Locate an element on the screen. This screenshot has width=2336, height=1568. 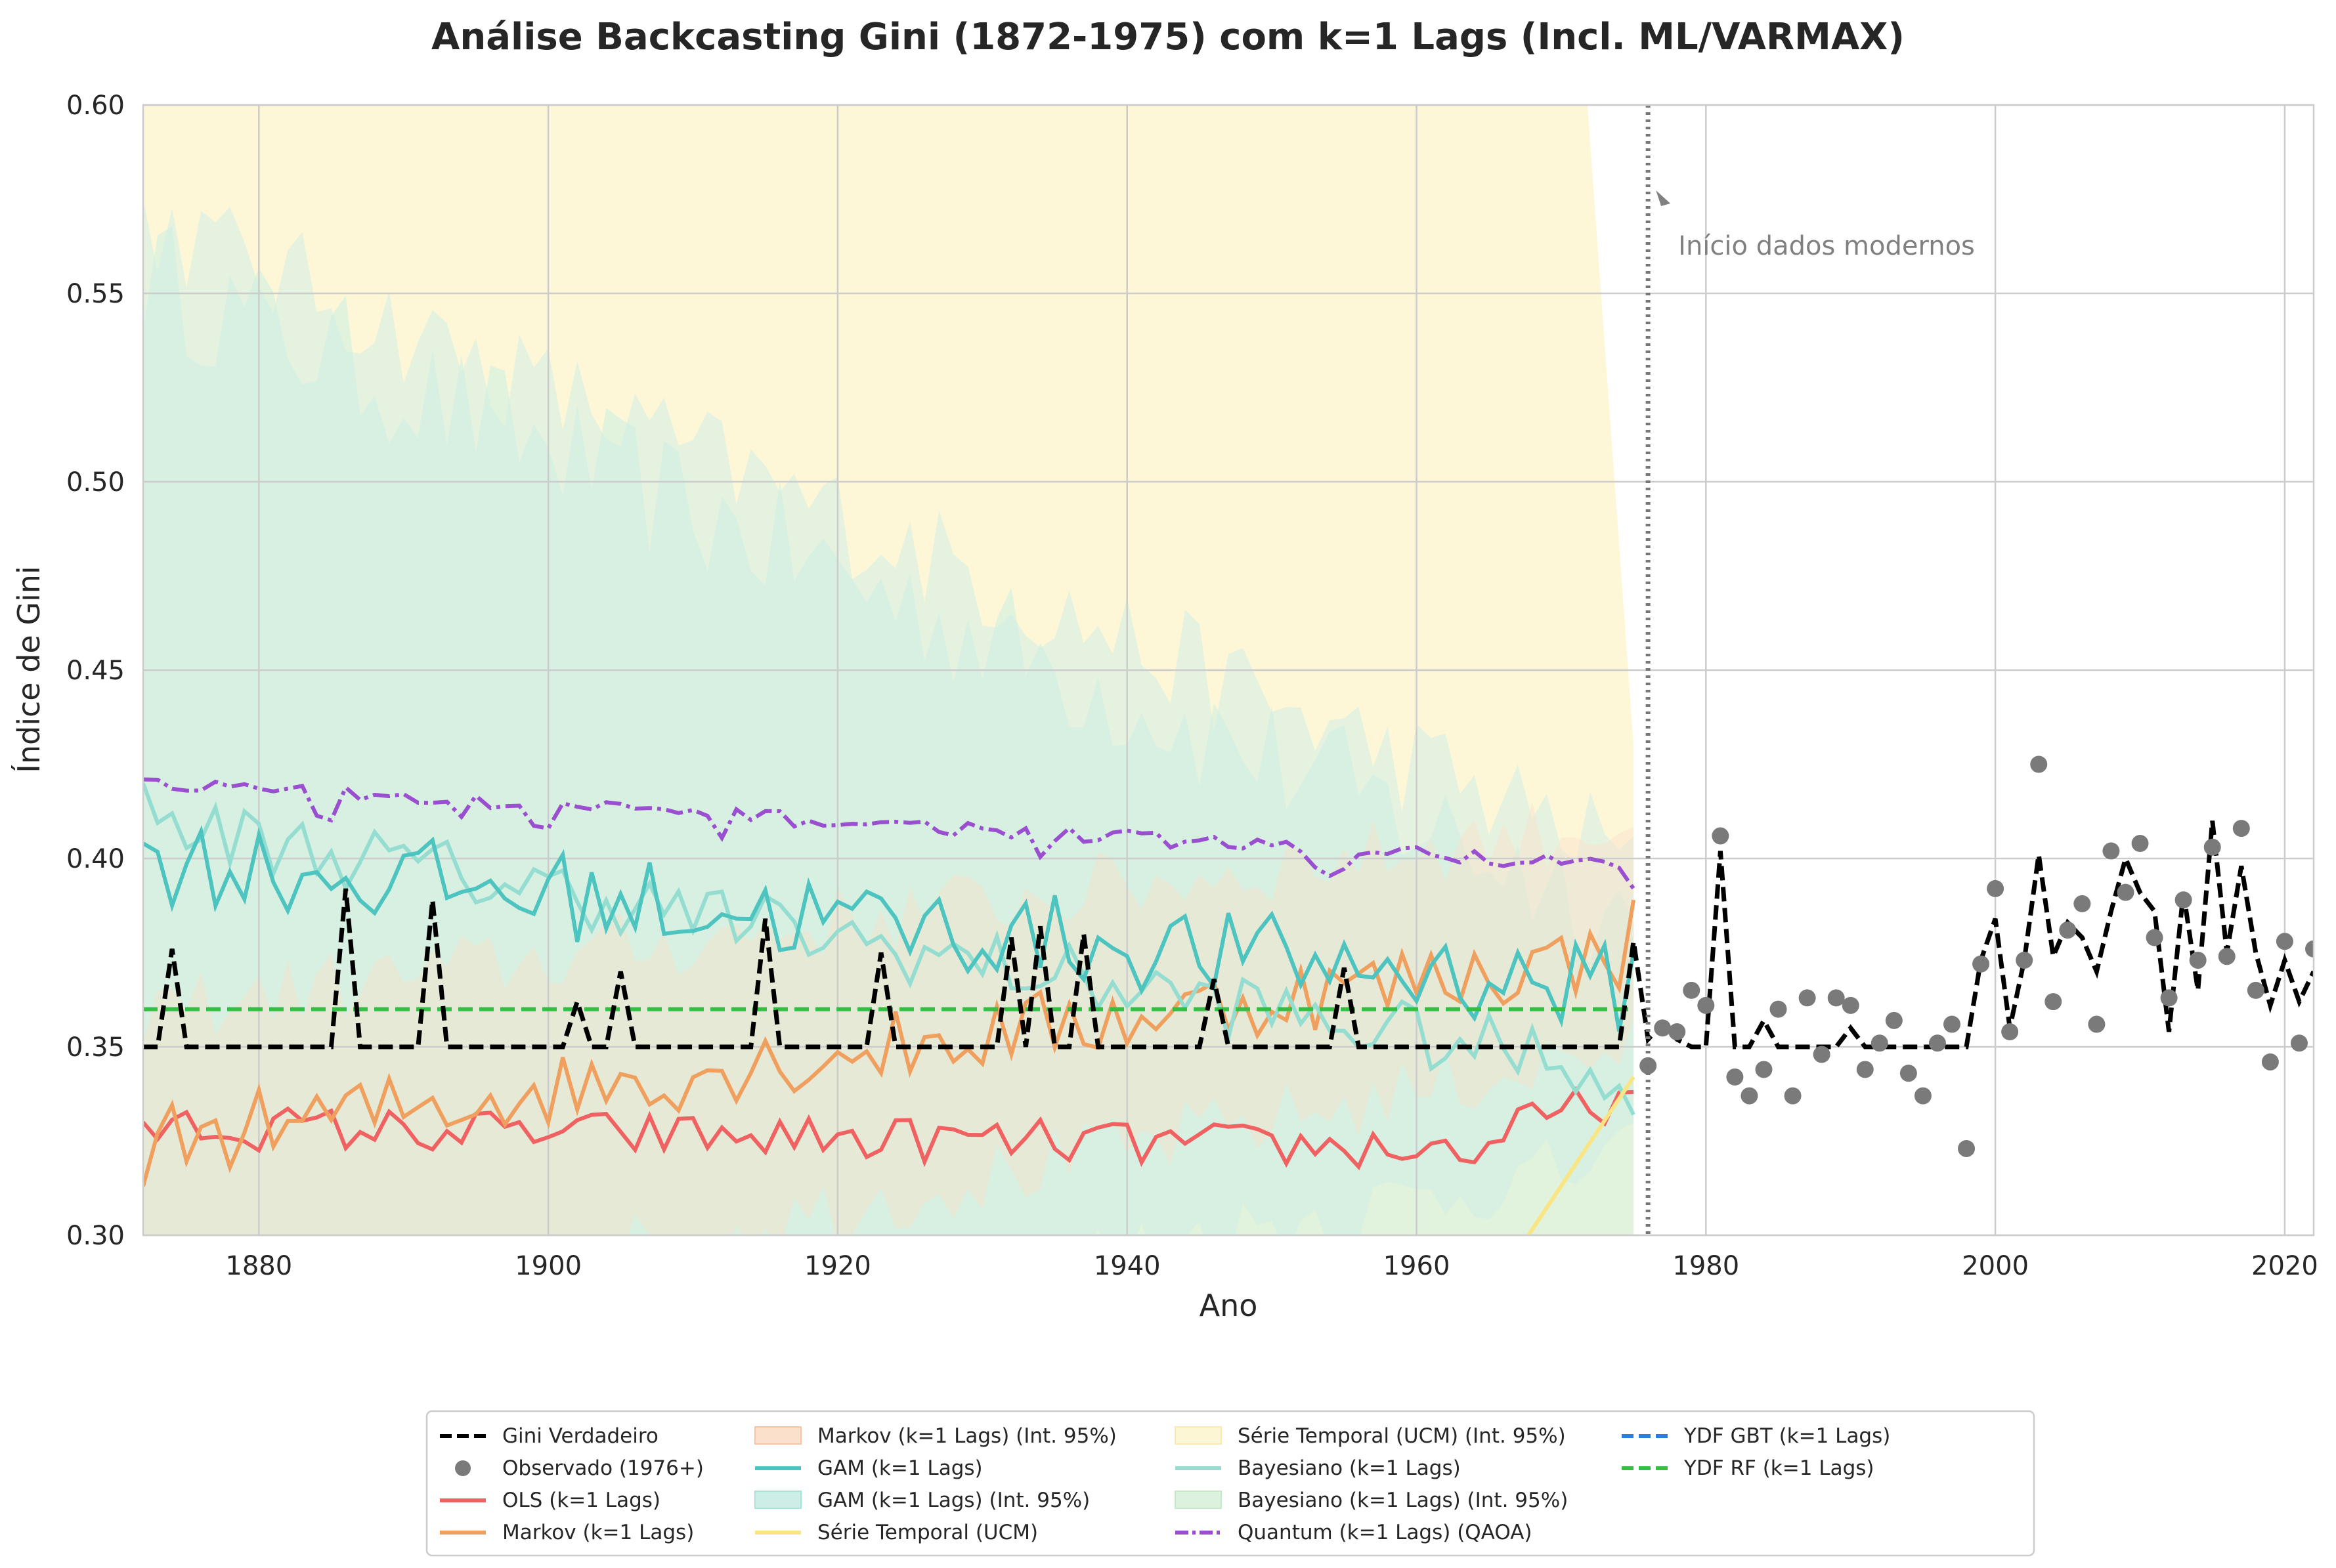
markov-line is located at coordinates (889, 1043).